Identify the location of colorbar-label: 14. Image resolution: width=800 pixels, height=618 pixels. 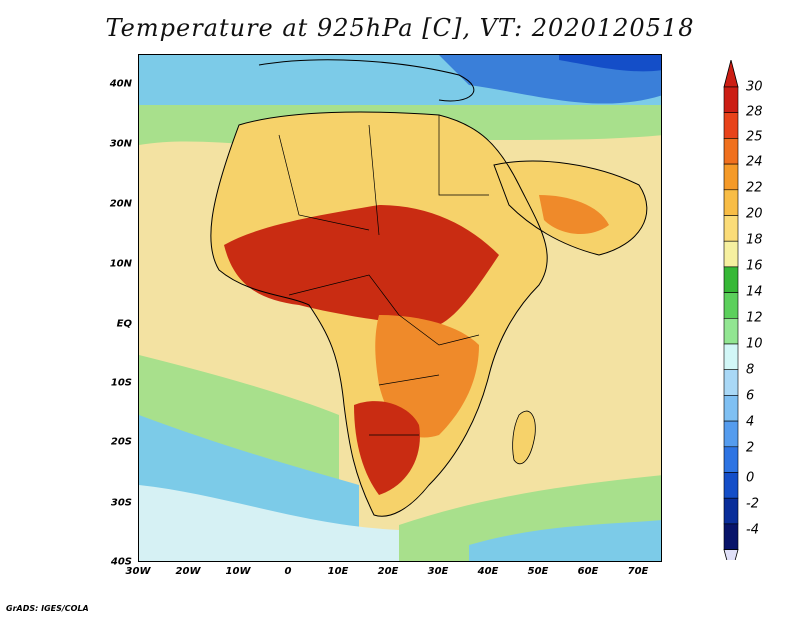
(754, 292).